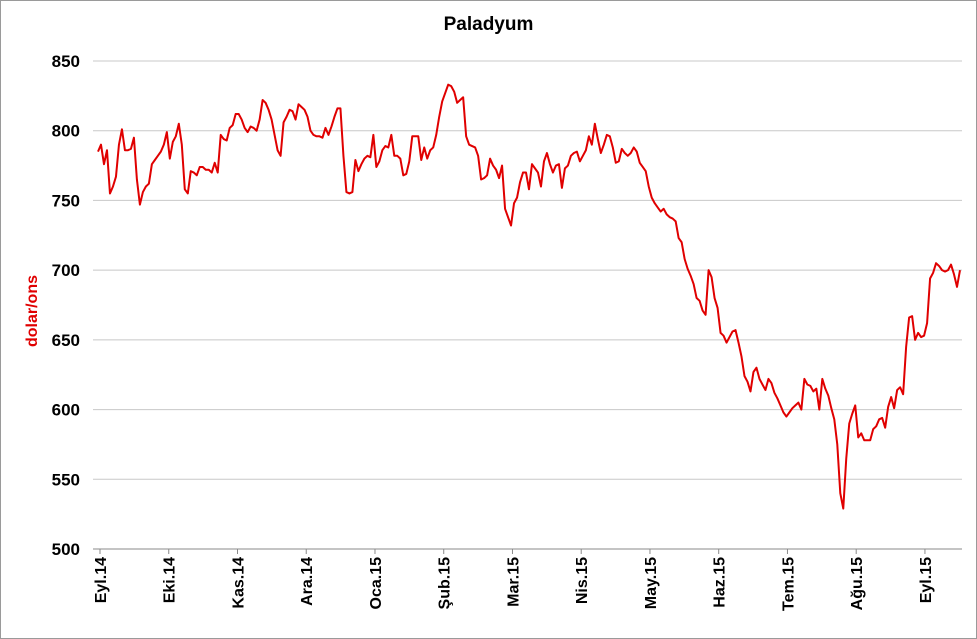  Describe the element at coordinates (66, 410) in the screenshot. I see `y-tick-label: 600` at that location.